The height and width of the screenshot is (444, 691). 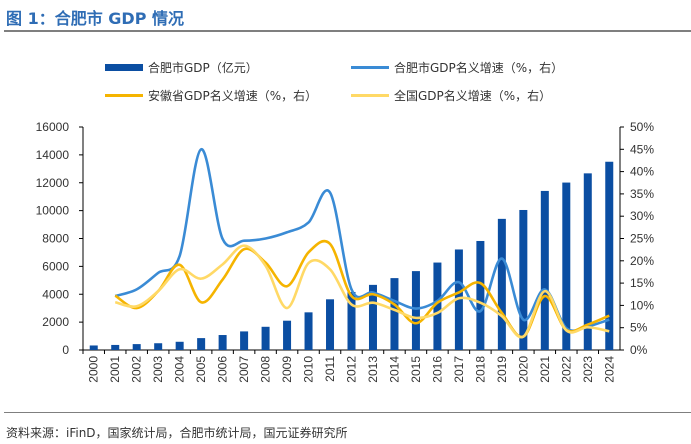 I want to click on bar-2024, so click(x=609, y=255).